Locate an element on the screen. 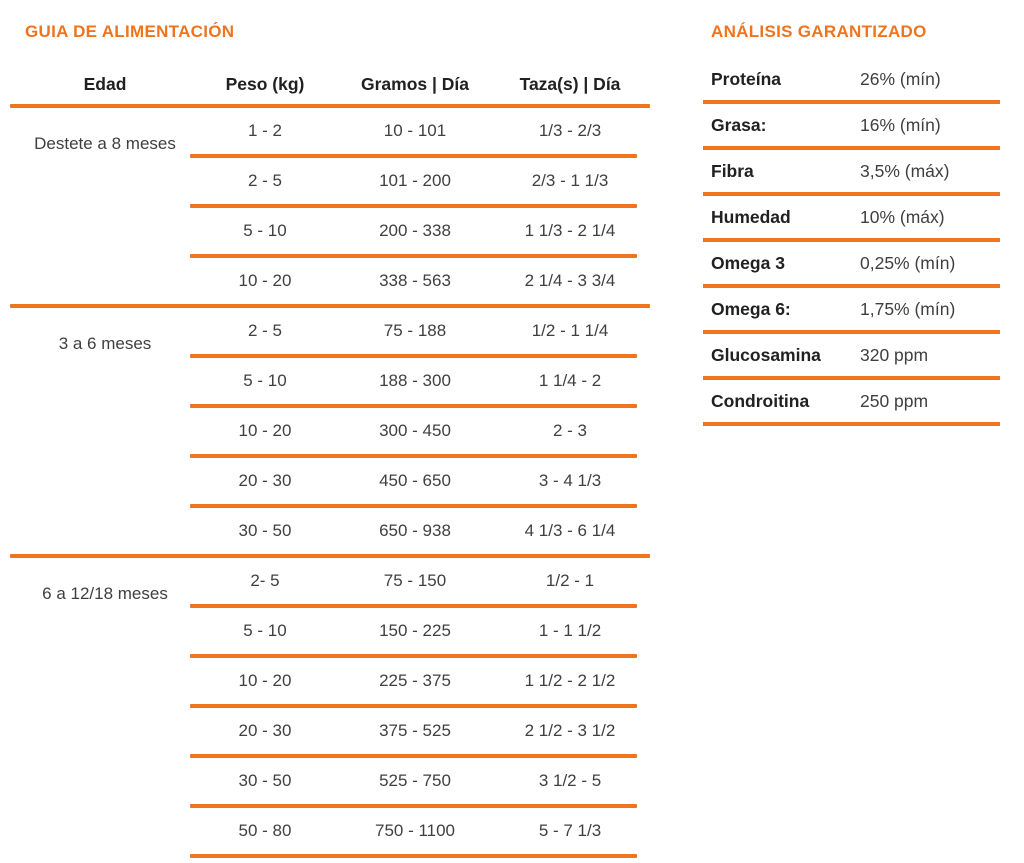  column-header-tazas: Taza(s) | Día is located at coordinates (570, 84).